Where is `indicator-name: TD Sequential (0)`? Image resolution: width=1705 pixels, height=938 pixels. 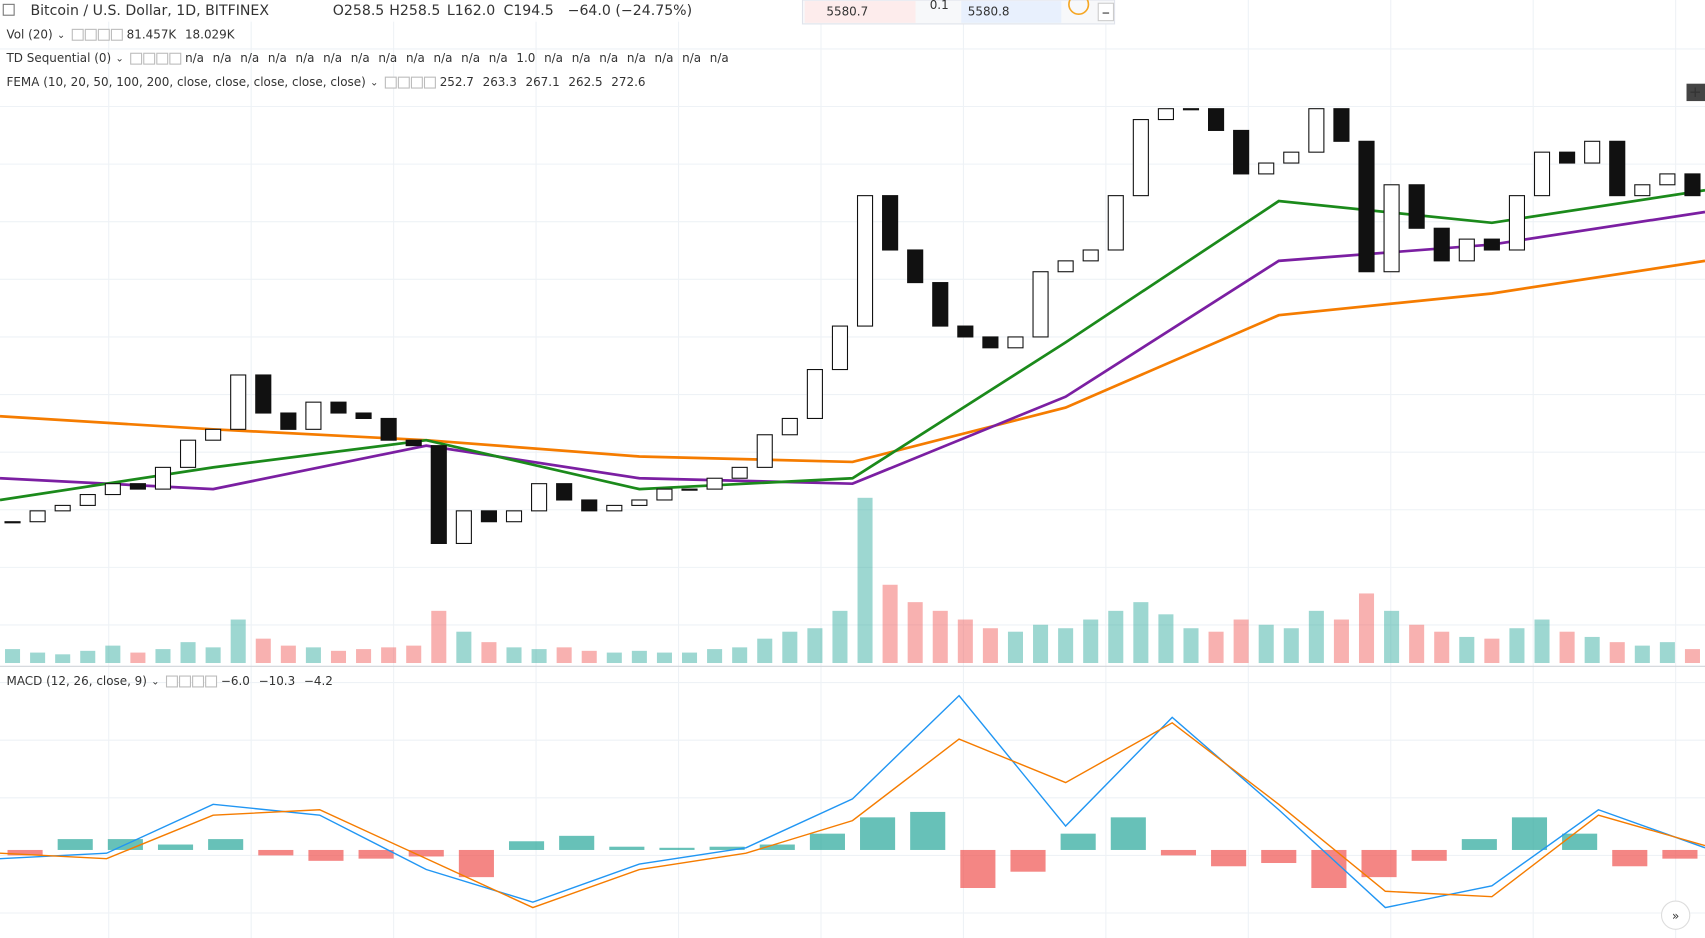
indicator-name: TD Sequential (0) is located at coordinates (59, 58).